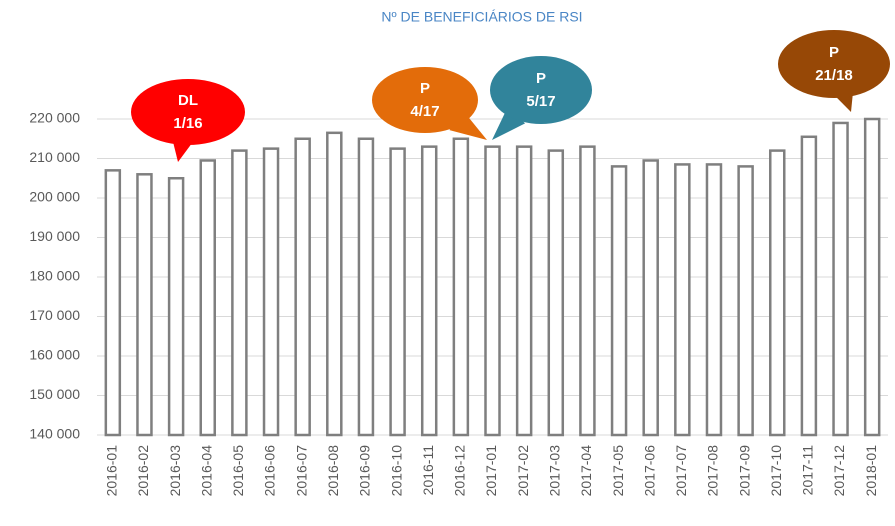 This screenshot has height=526, width=895. I want to click on callout-text: 1/16, so click(187, 123).